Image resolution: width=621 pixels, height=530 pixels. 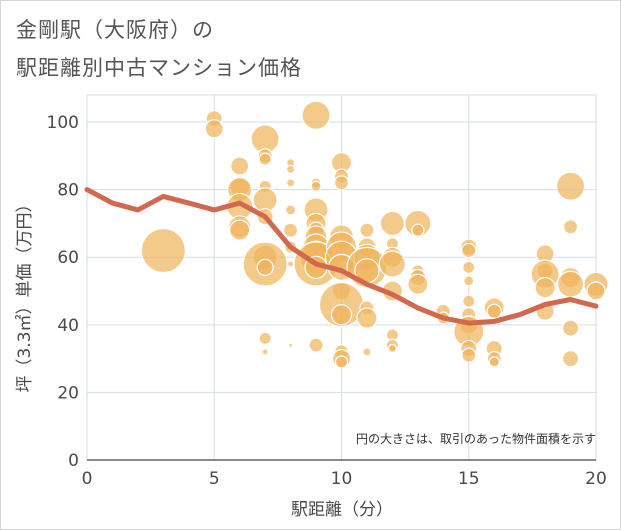 What do you see at coordinates (68, 393) in the screenshot?
I see `y-tick-label: 20` at bounding box center [68, 393].